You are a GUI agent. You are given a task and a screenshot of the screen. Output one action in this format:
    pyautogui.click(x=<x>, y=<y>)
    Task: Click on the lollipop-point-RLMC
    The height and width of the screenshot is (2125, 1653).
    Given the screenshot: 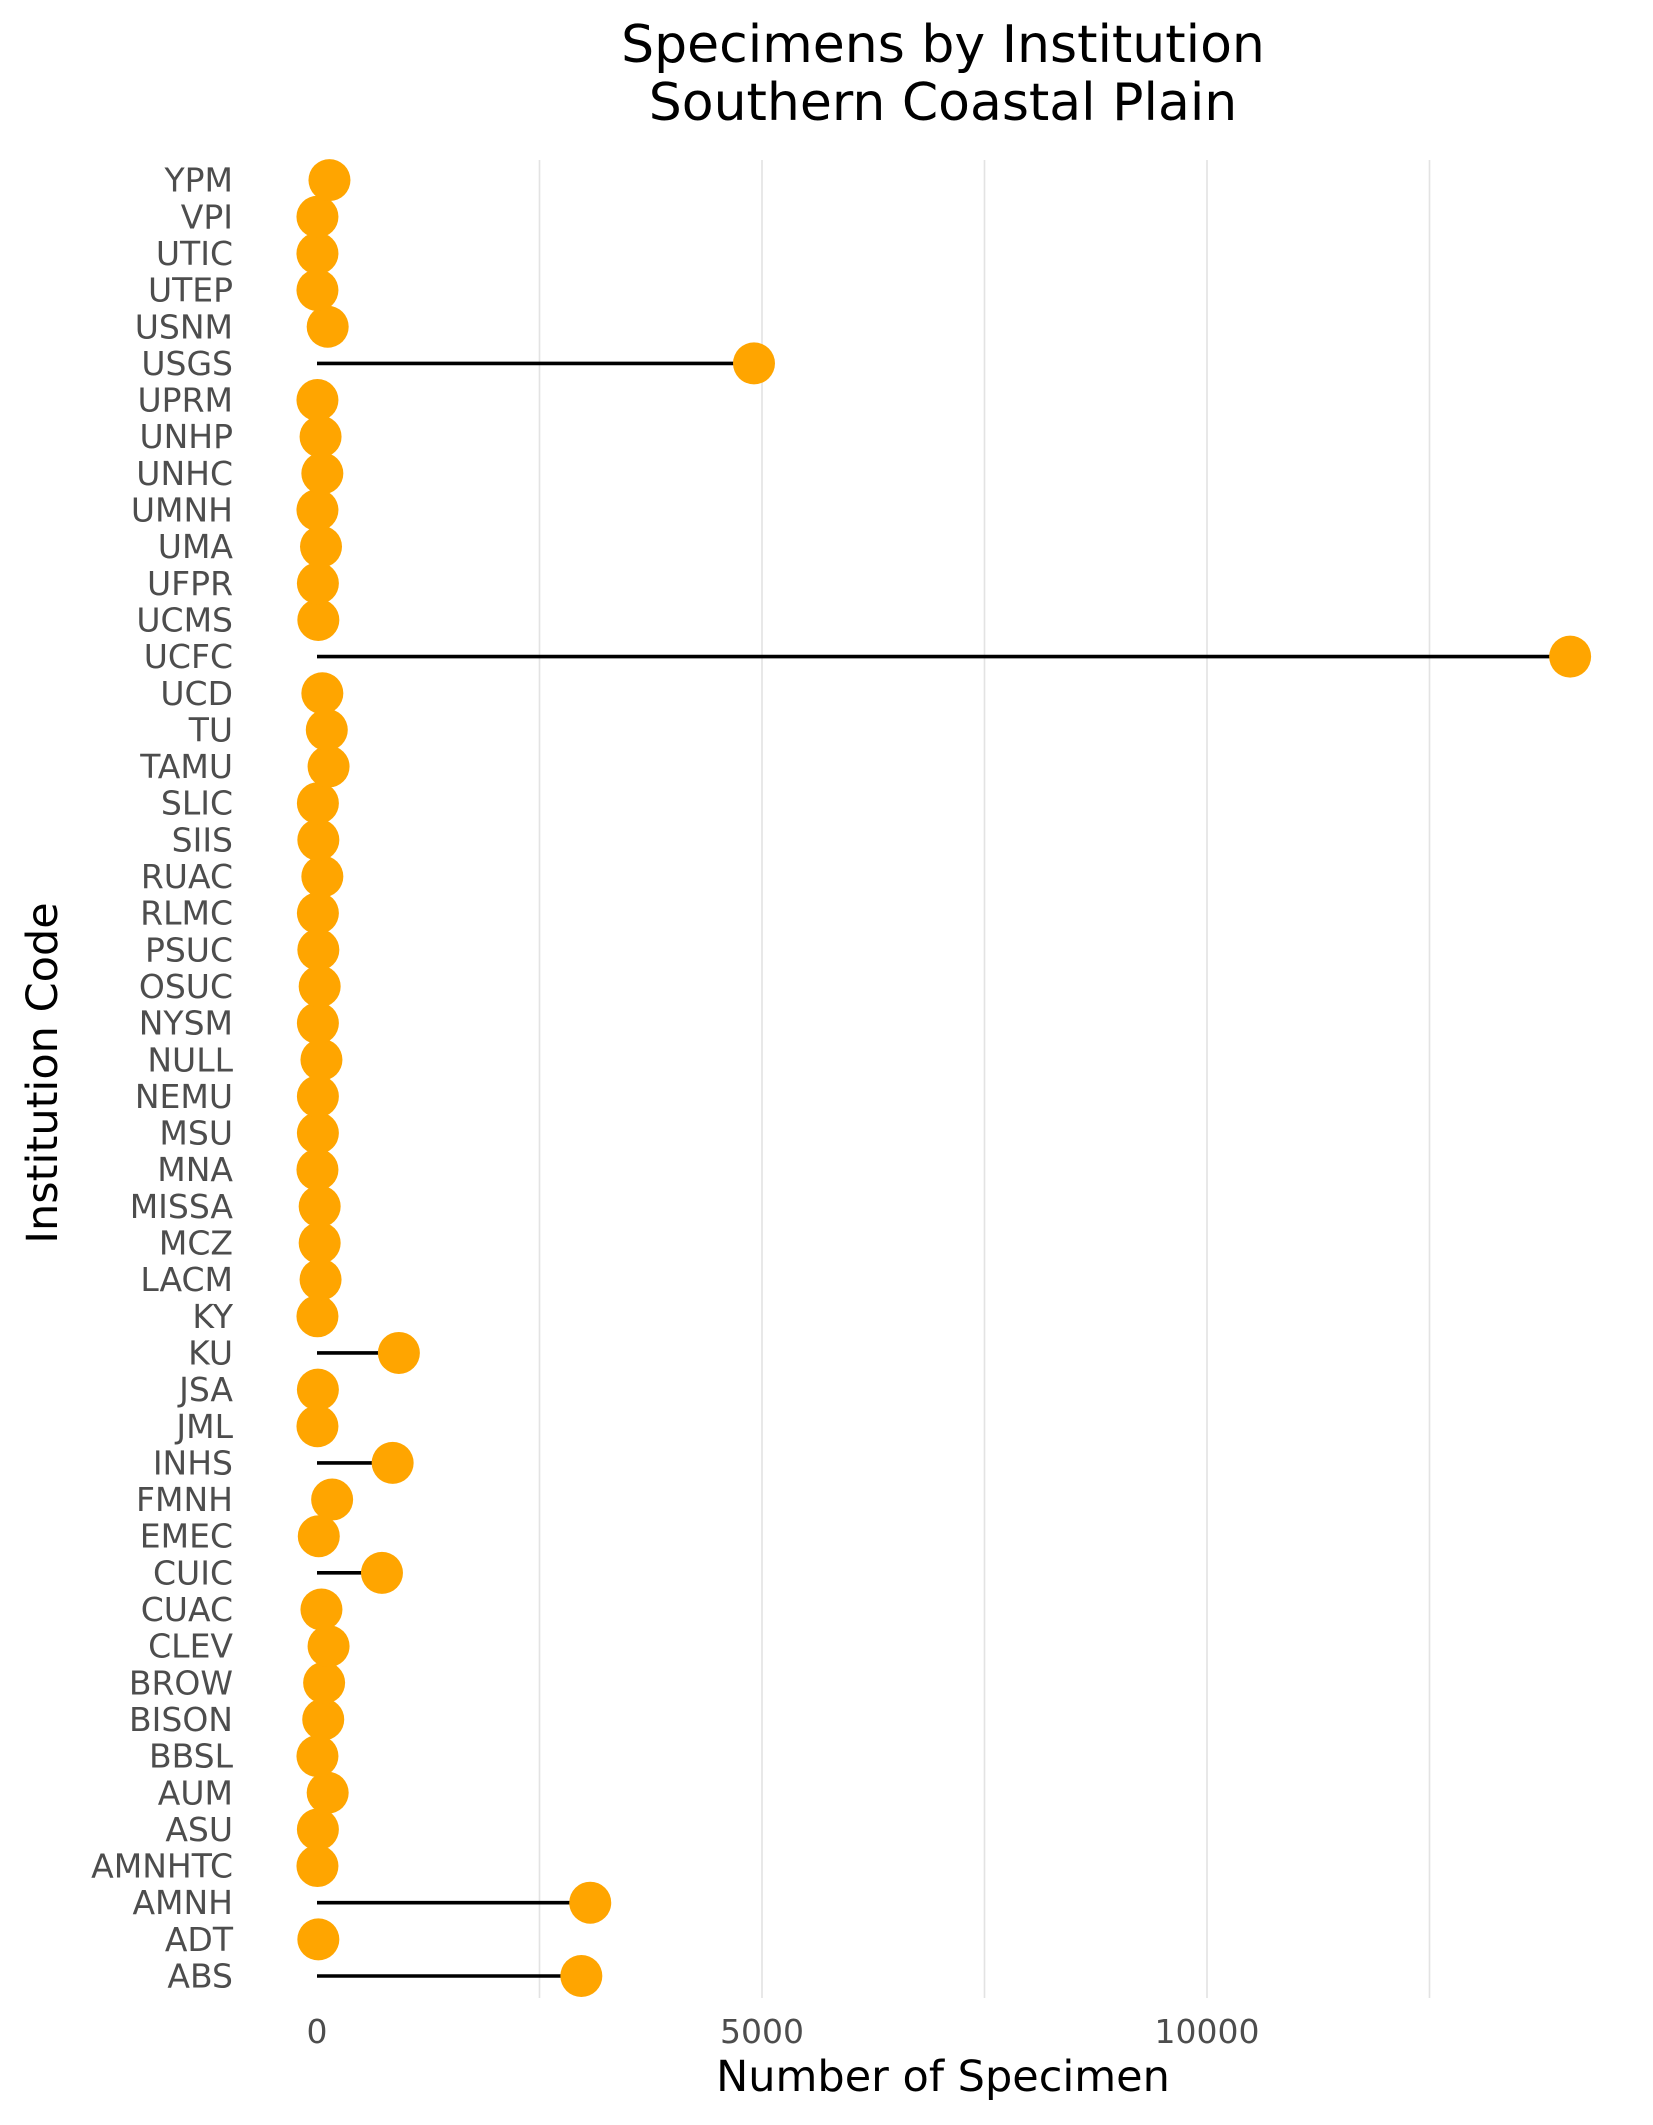 What is the action you would take?
    pyautogui.click(x=317, y=913)
    